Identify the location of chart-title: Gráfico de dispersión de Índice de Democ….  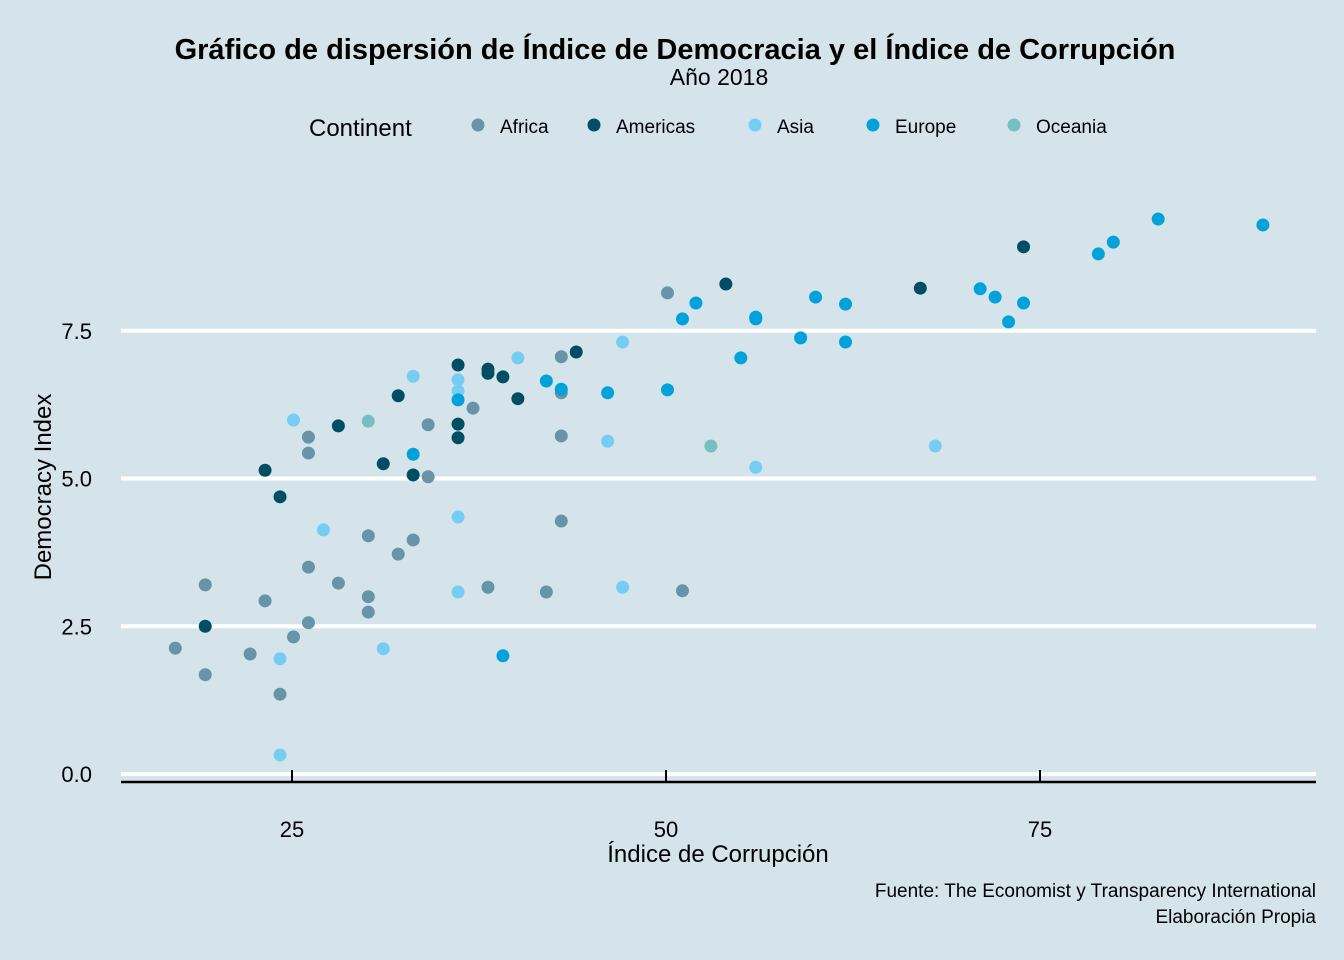
(675, 49).